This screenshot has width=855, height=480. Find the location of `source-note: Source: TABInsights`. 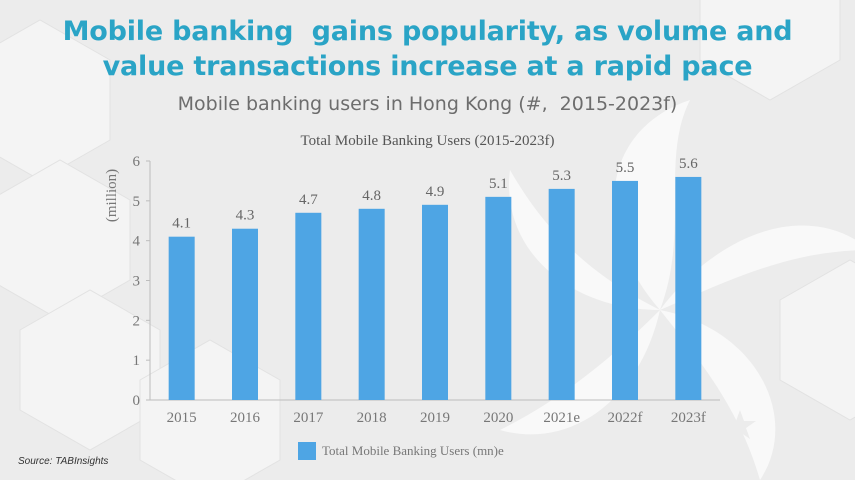

source-note: Source: TABInsights is located at coordinates (63, 461).